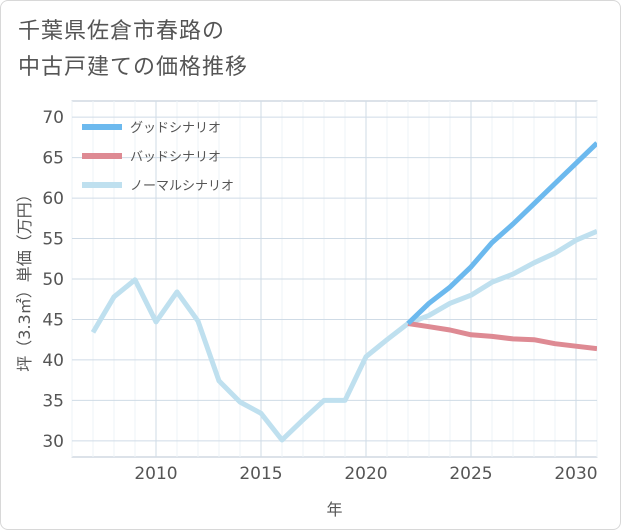 Image resolution: width=621 pixels, height=530 pixels. Describe the element at coordinates (501, 233) in the screenshot. I see `good-scenario-line` at that location.